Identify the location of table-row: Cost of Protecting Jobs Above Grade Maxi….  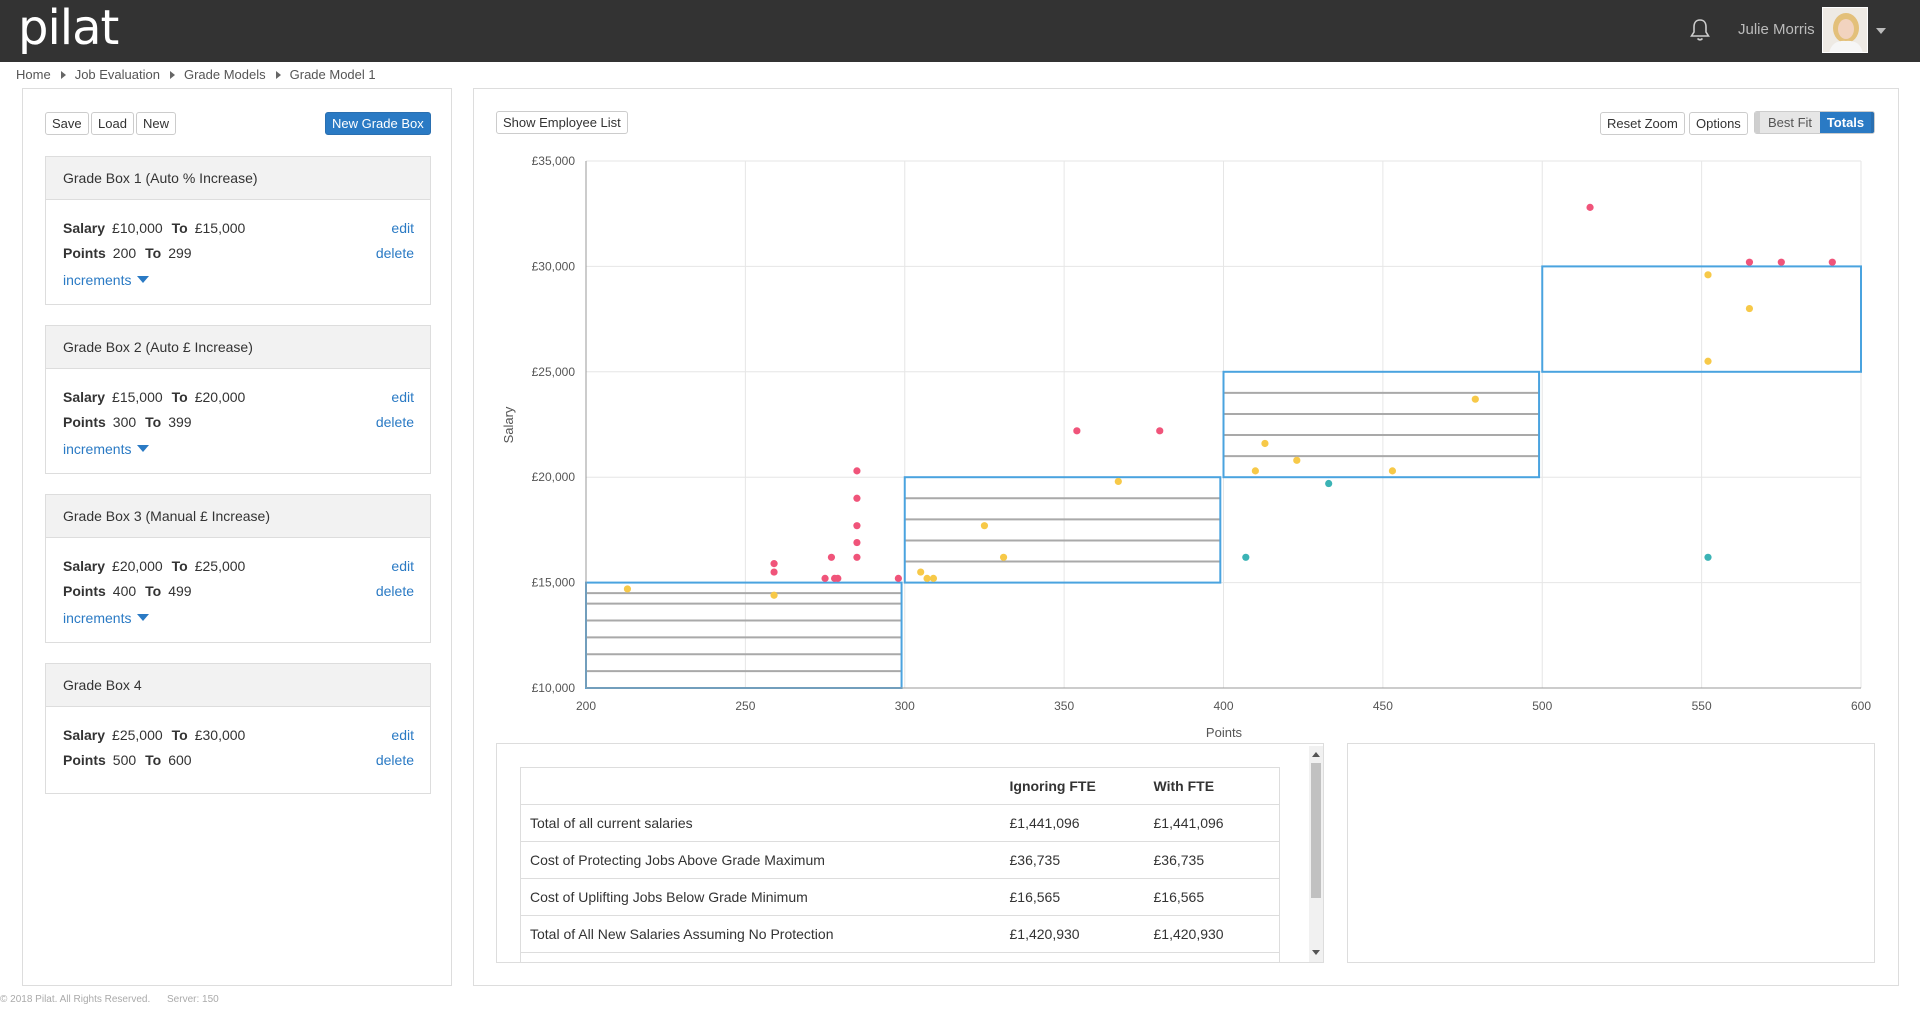
(900, 860).